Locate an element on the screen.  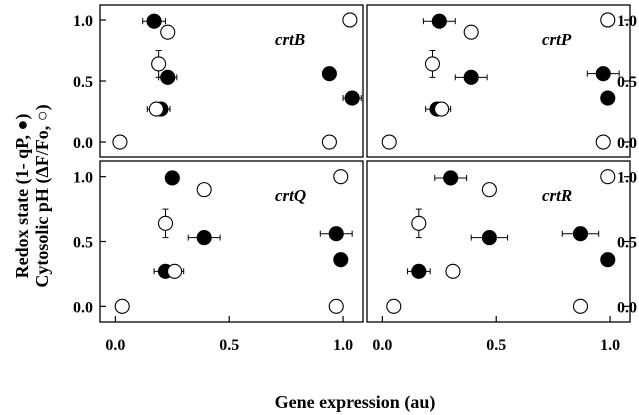
panel-label-crtR: crtR is located at coordinates (557, 195).